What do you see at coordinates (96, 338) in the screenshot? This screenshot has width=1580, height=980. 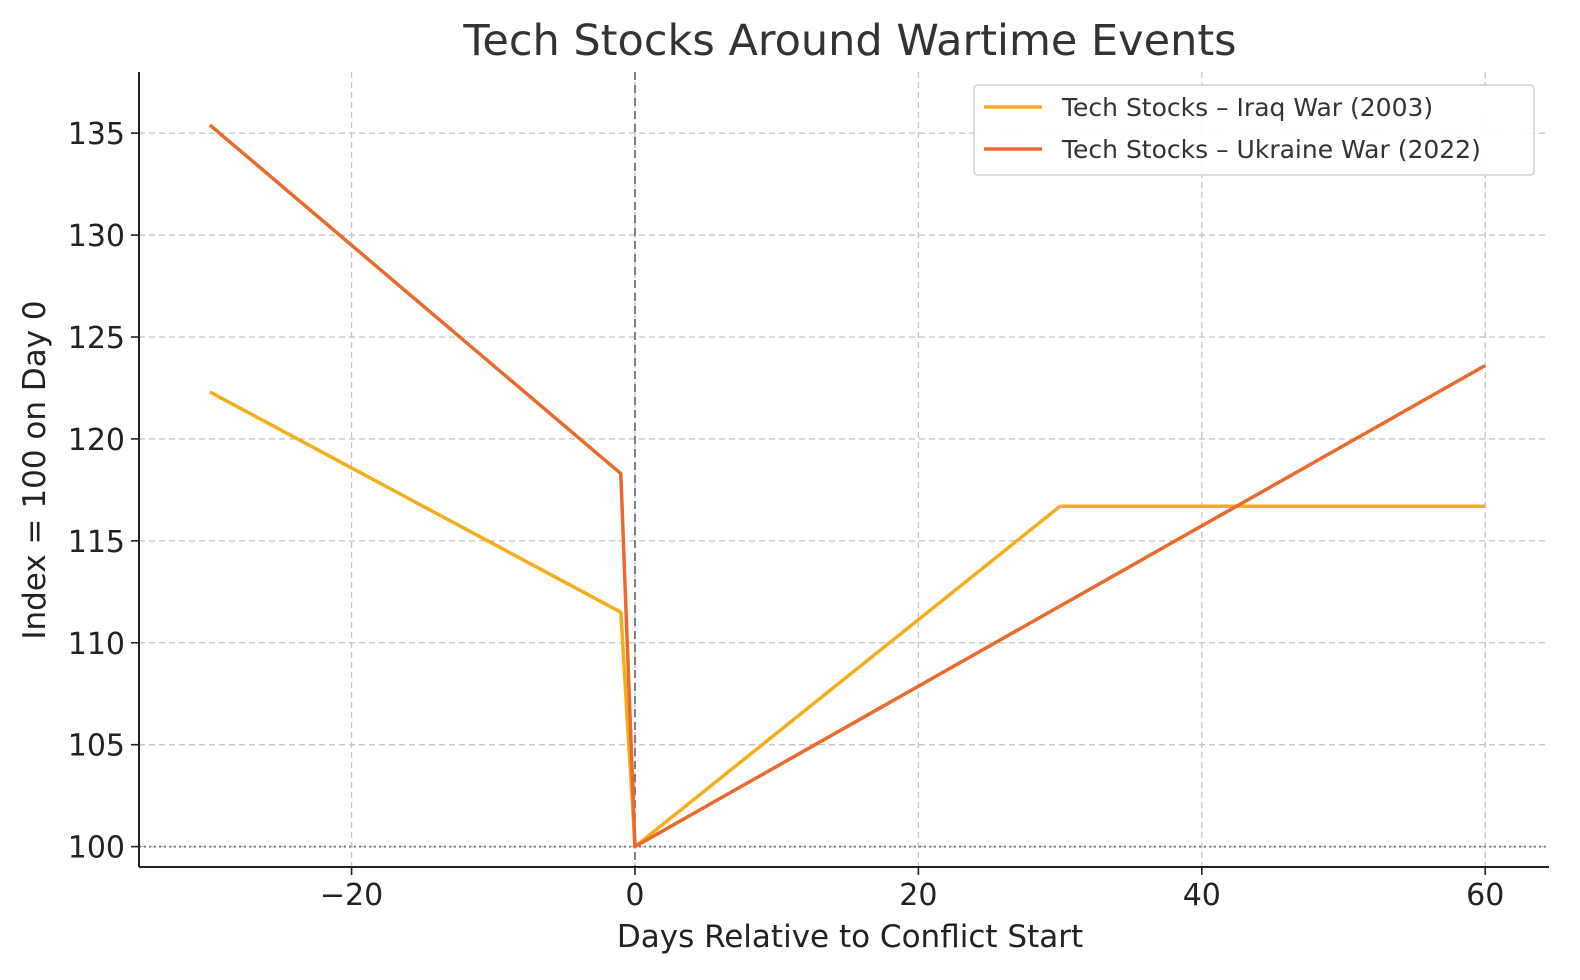 I see `y-tick-label: 125` at bounding box center [96, 338].